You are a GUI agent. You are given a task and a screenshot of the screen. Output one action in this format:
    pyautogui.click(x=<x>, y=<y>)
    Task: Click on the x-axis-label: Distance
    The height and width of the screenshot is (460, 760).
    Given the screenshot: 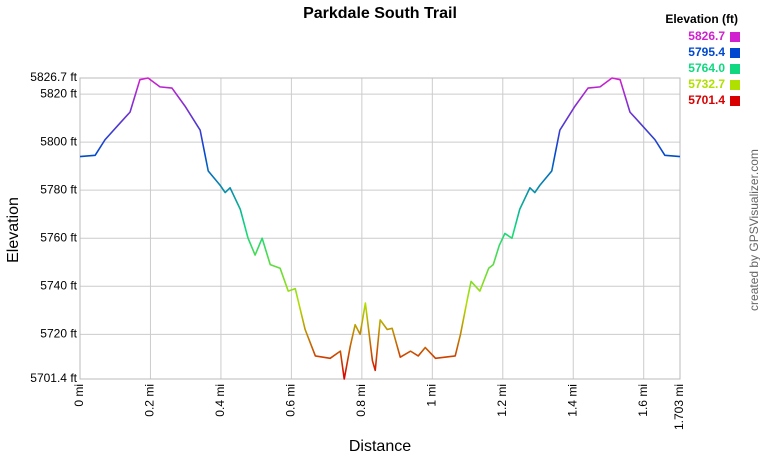 What is the action you would take?
    pyautogui.click(x=380, y=446)
    